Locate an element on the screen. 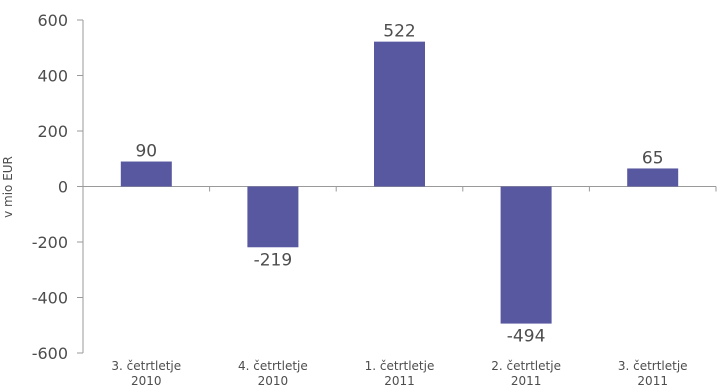 The width and height of the screenshot is (718, 392). data-label: -219 is located at coordinates (273, 260).